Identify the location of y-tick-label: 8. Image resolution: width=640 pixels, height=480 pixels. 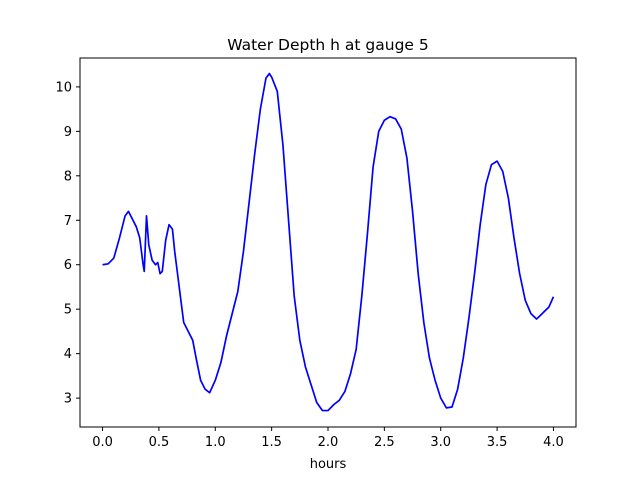
(68, 176).